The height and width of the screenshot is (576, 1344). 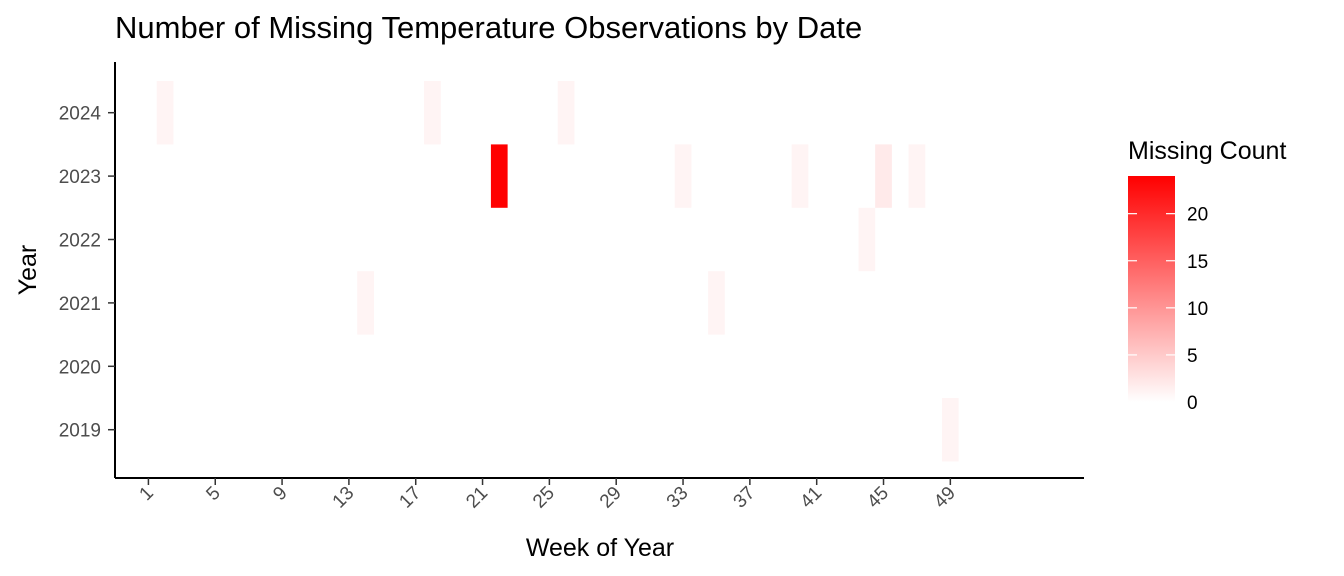 I want to click on x-tick-label: 9, so click(x=280, y=494).